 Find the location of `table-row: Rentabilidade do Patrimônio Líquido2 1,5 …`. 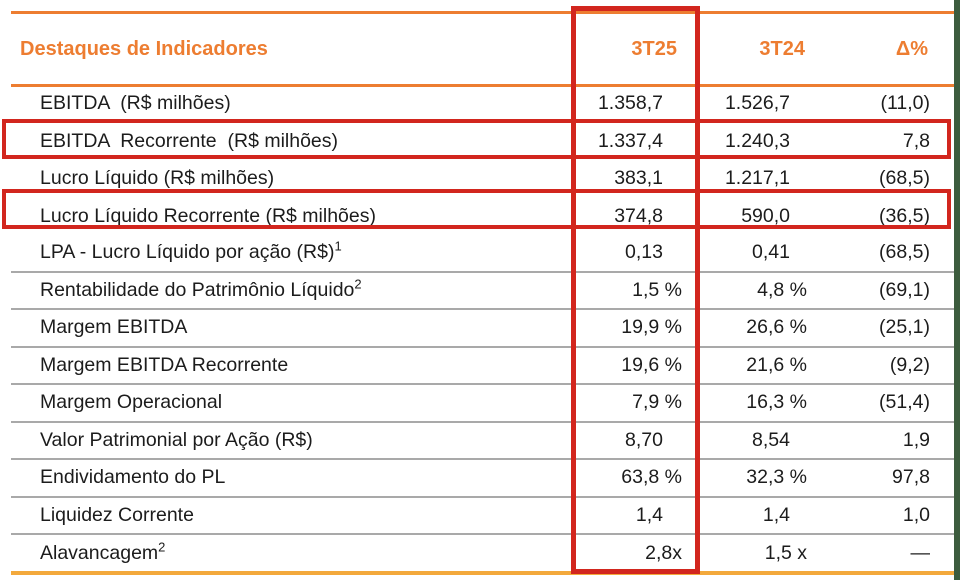

table-row: Rentabilidade do Patrimônio Líquido2 1,5 … is located at coordinates (483, 291).